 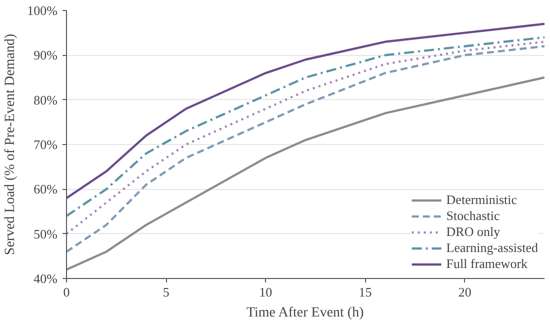 What do you see at coordinates (66, 292) in the screenshot?
I see `x-tick-label: 0` at bounding box center [66, 292].